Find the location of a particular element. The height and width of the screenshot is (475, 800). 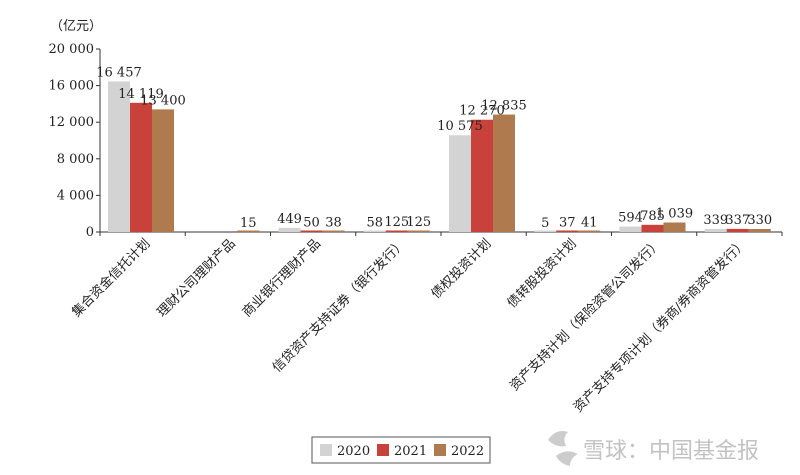

category-label: 商业银行理财产品 is located at coordinates (282, 278).